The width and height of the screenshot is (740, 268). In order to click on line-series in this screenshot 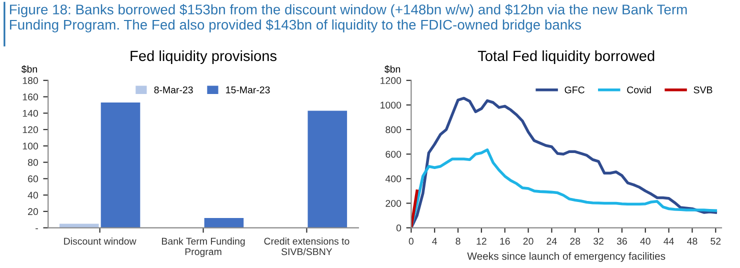, I will do `click(564, 188)`.